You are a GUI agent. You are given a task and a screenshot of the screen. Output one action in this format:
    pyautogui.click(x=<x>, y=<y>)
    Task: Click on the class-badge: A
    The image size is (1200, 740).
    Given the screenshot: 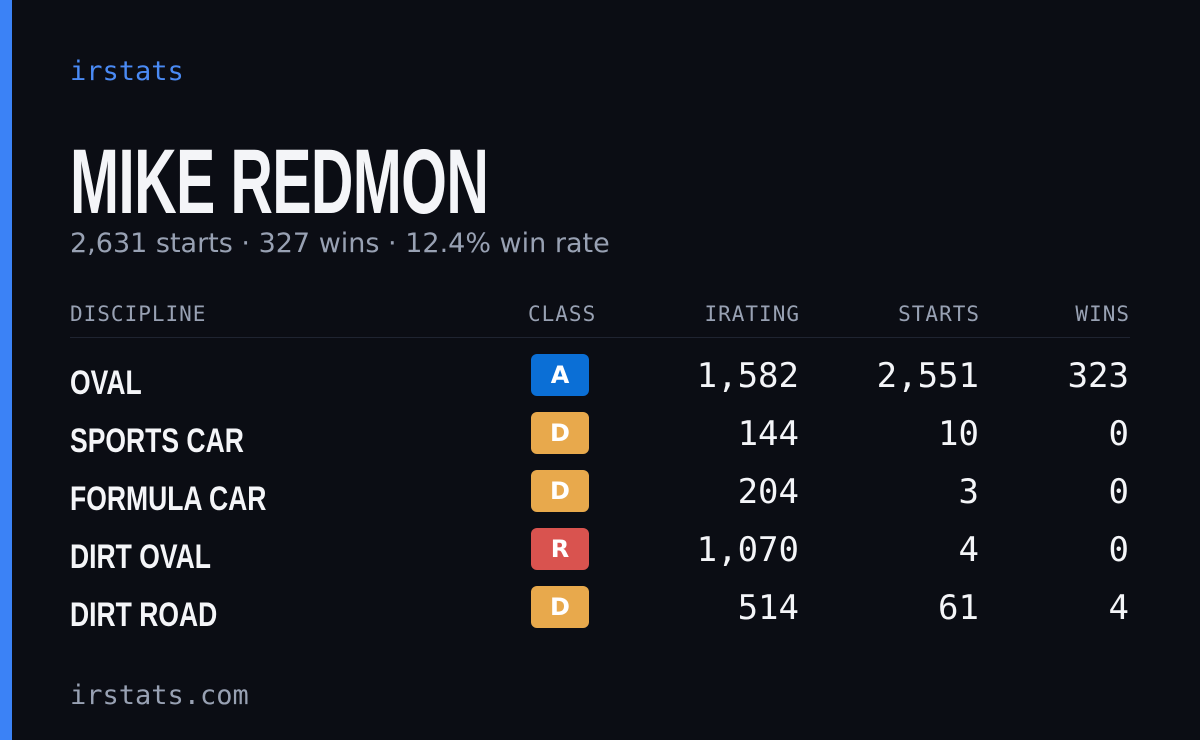 What is the action you would take?
    pyautogui.click(x=560, y=375)
    